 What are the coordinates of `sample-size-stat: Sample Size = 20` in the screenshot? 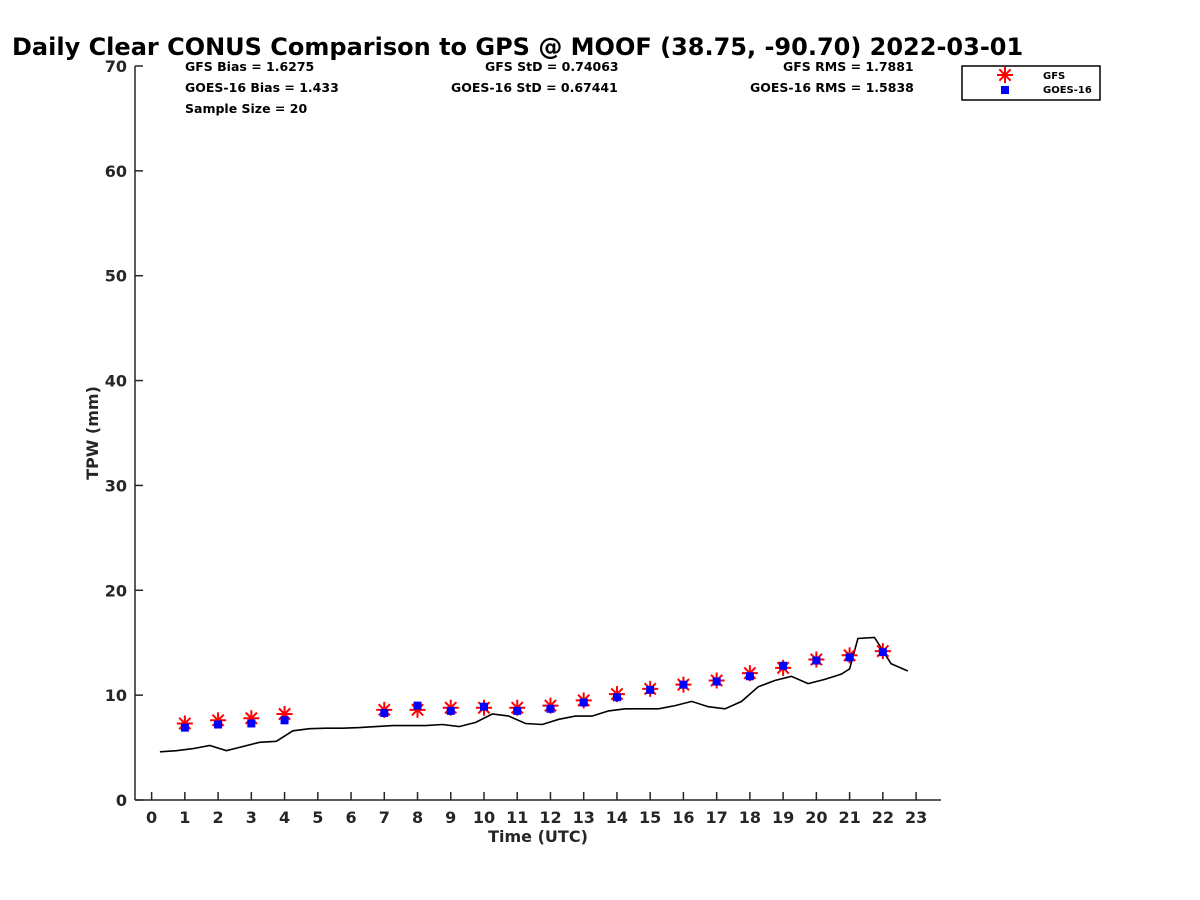 It's located at (246, 108).